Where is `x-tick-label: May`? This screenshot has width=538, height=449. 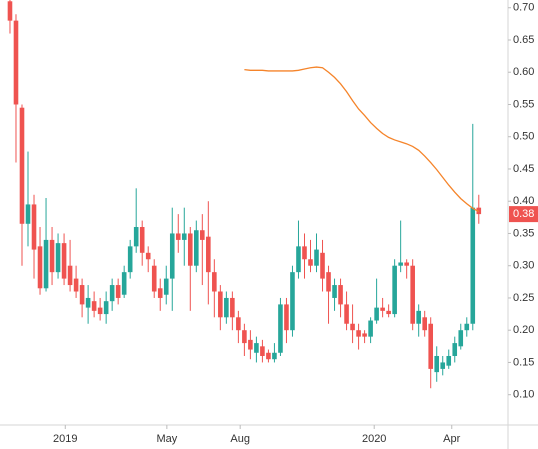 x-tick-label: May is located at coordinates (166, 439).